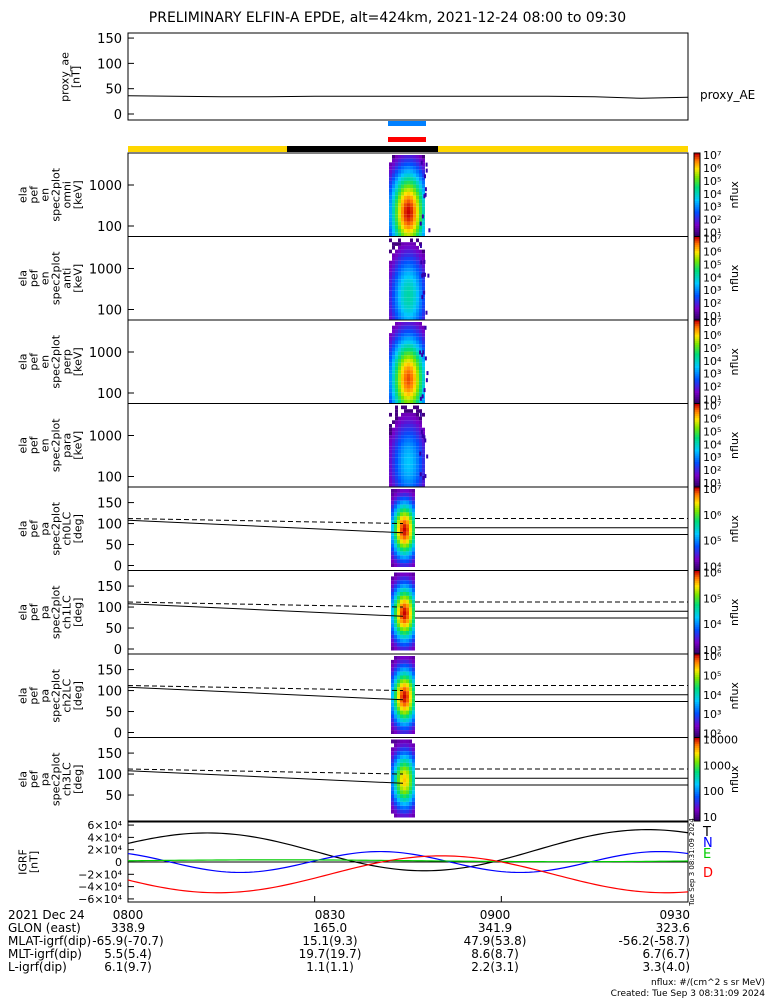 This screenshot has height=1000, width=775. I want to click on pitch-angle-panel-3-colorbar-cell, so click(697, 805).